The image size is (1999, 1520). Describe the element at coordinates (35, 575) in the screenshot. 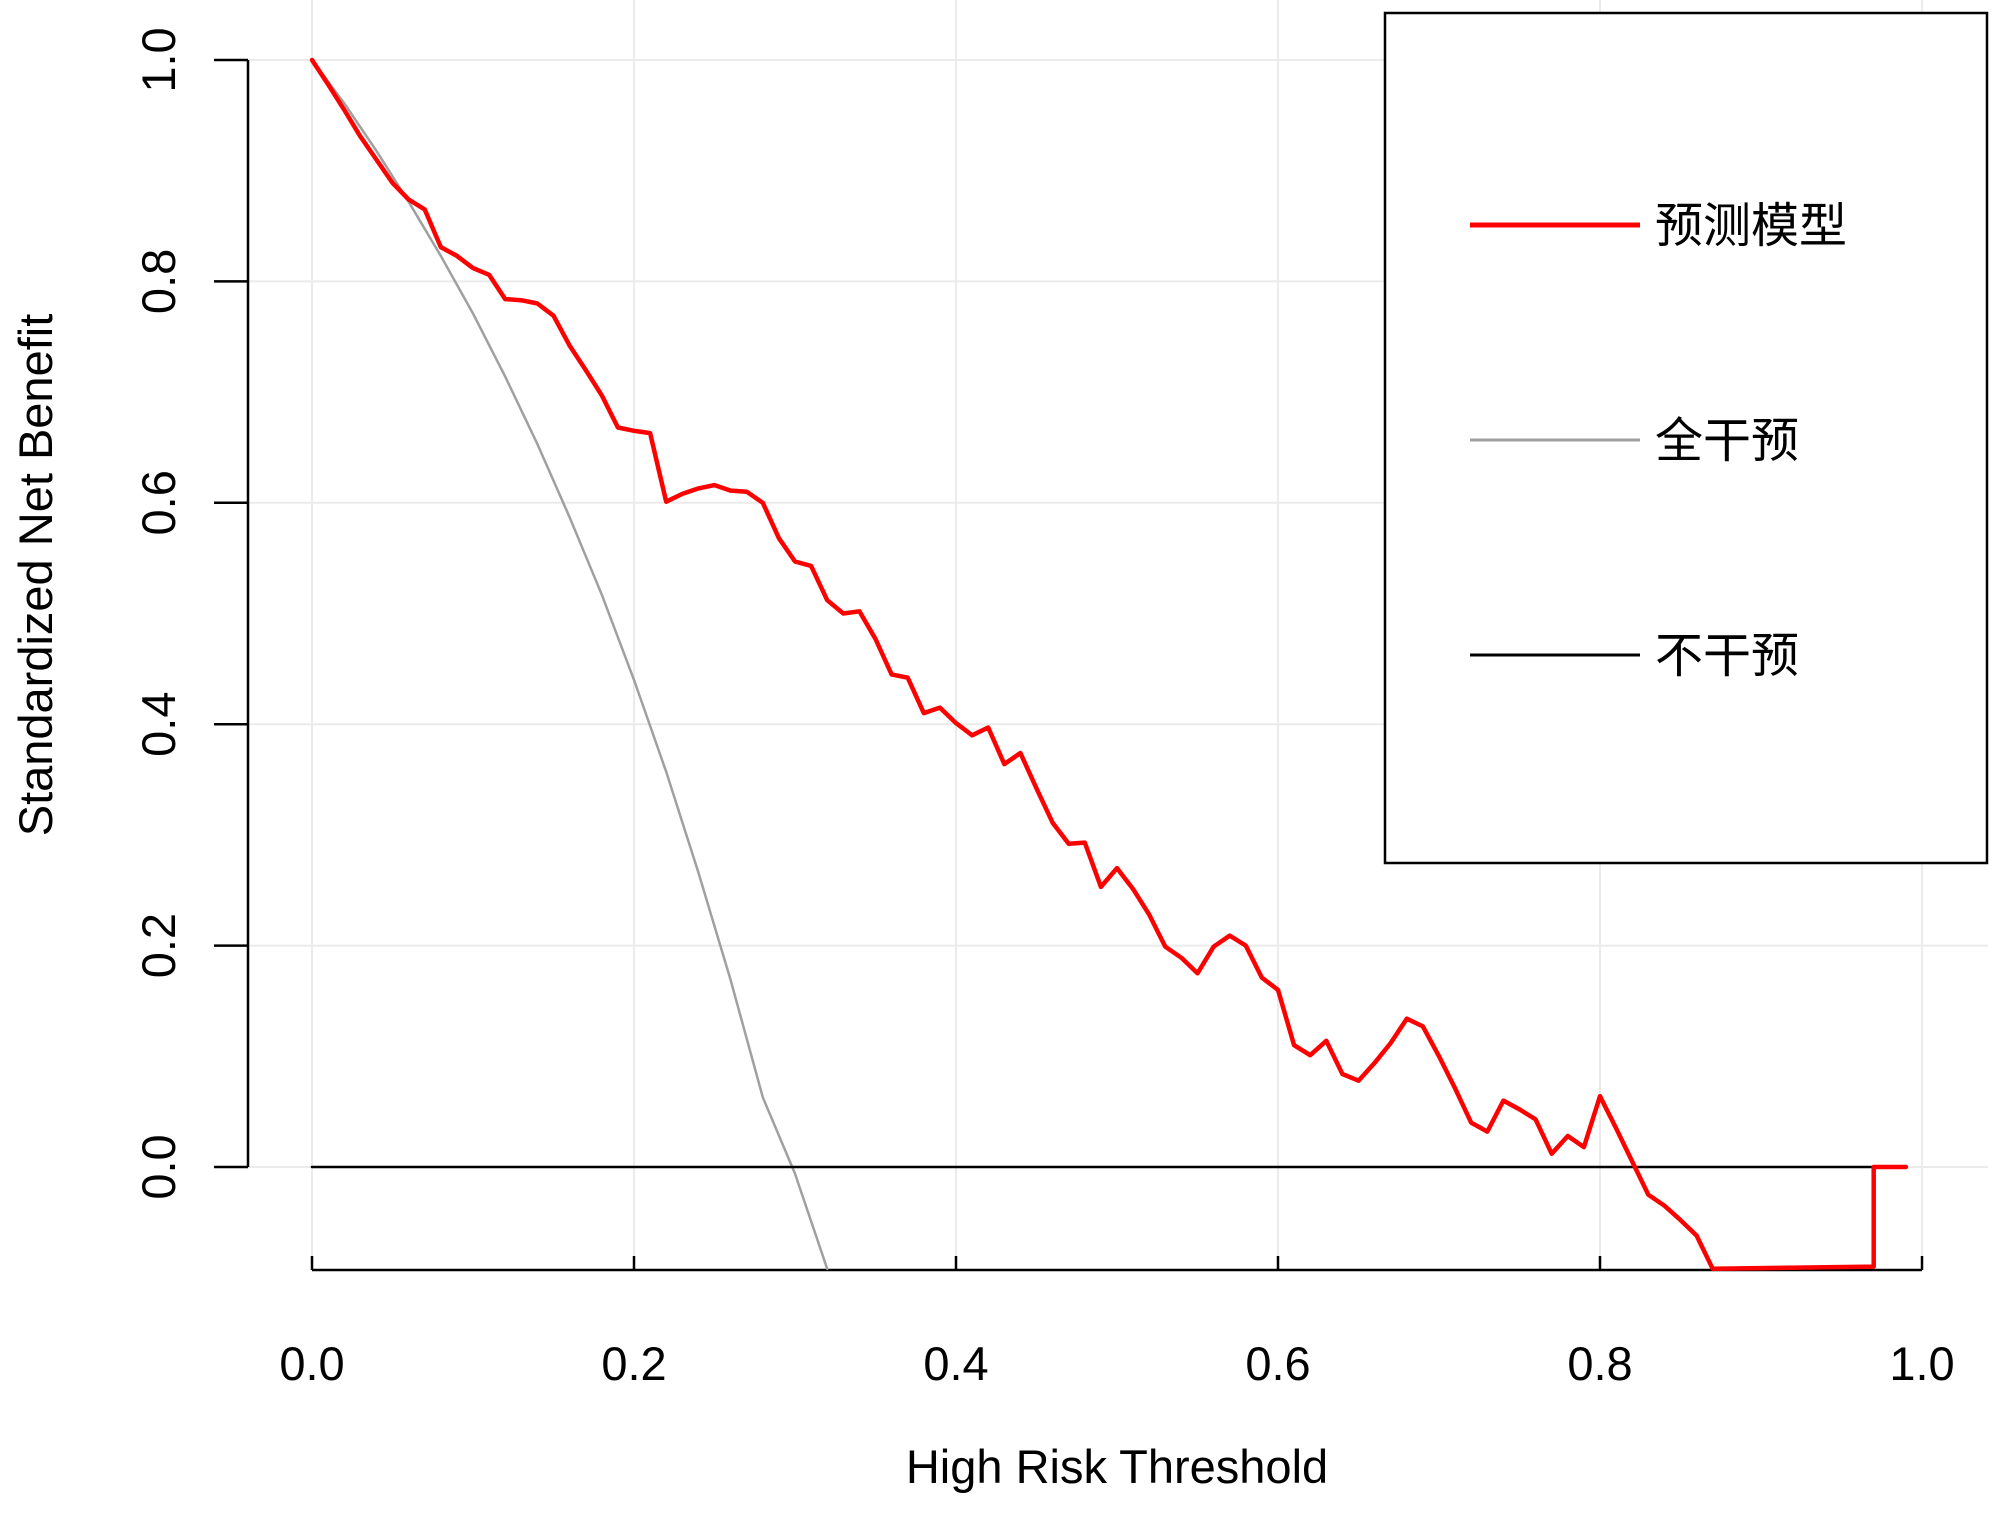

I see `y-axis-label: Standardized Net Benefit` at that location.